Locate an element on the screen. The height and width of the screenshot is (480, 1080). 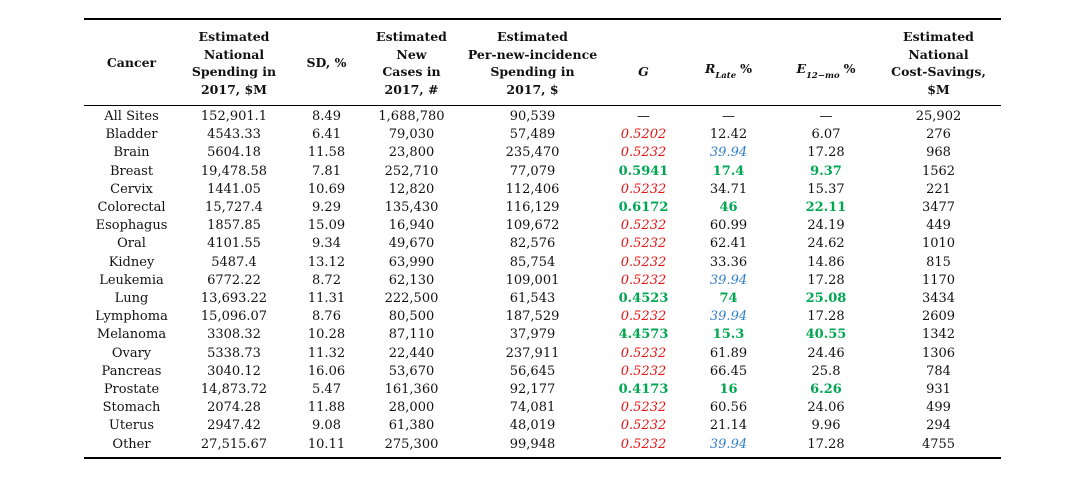
cell-sd: 11.88 is located at coordinates (326, 408).